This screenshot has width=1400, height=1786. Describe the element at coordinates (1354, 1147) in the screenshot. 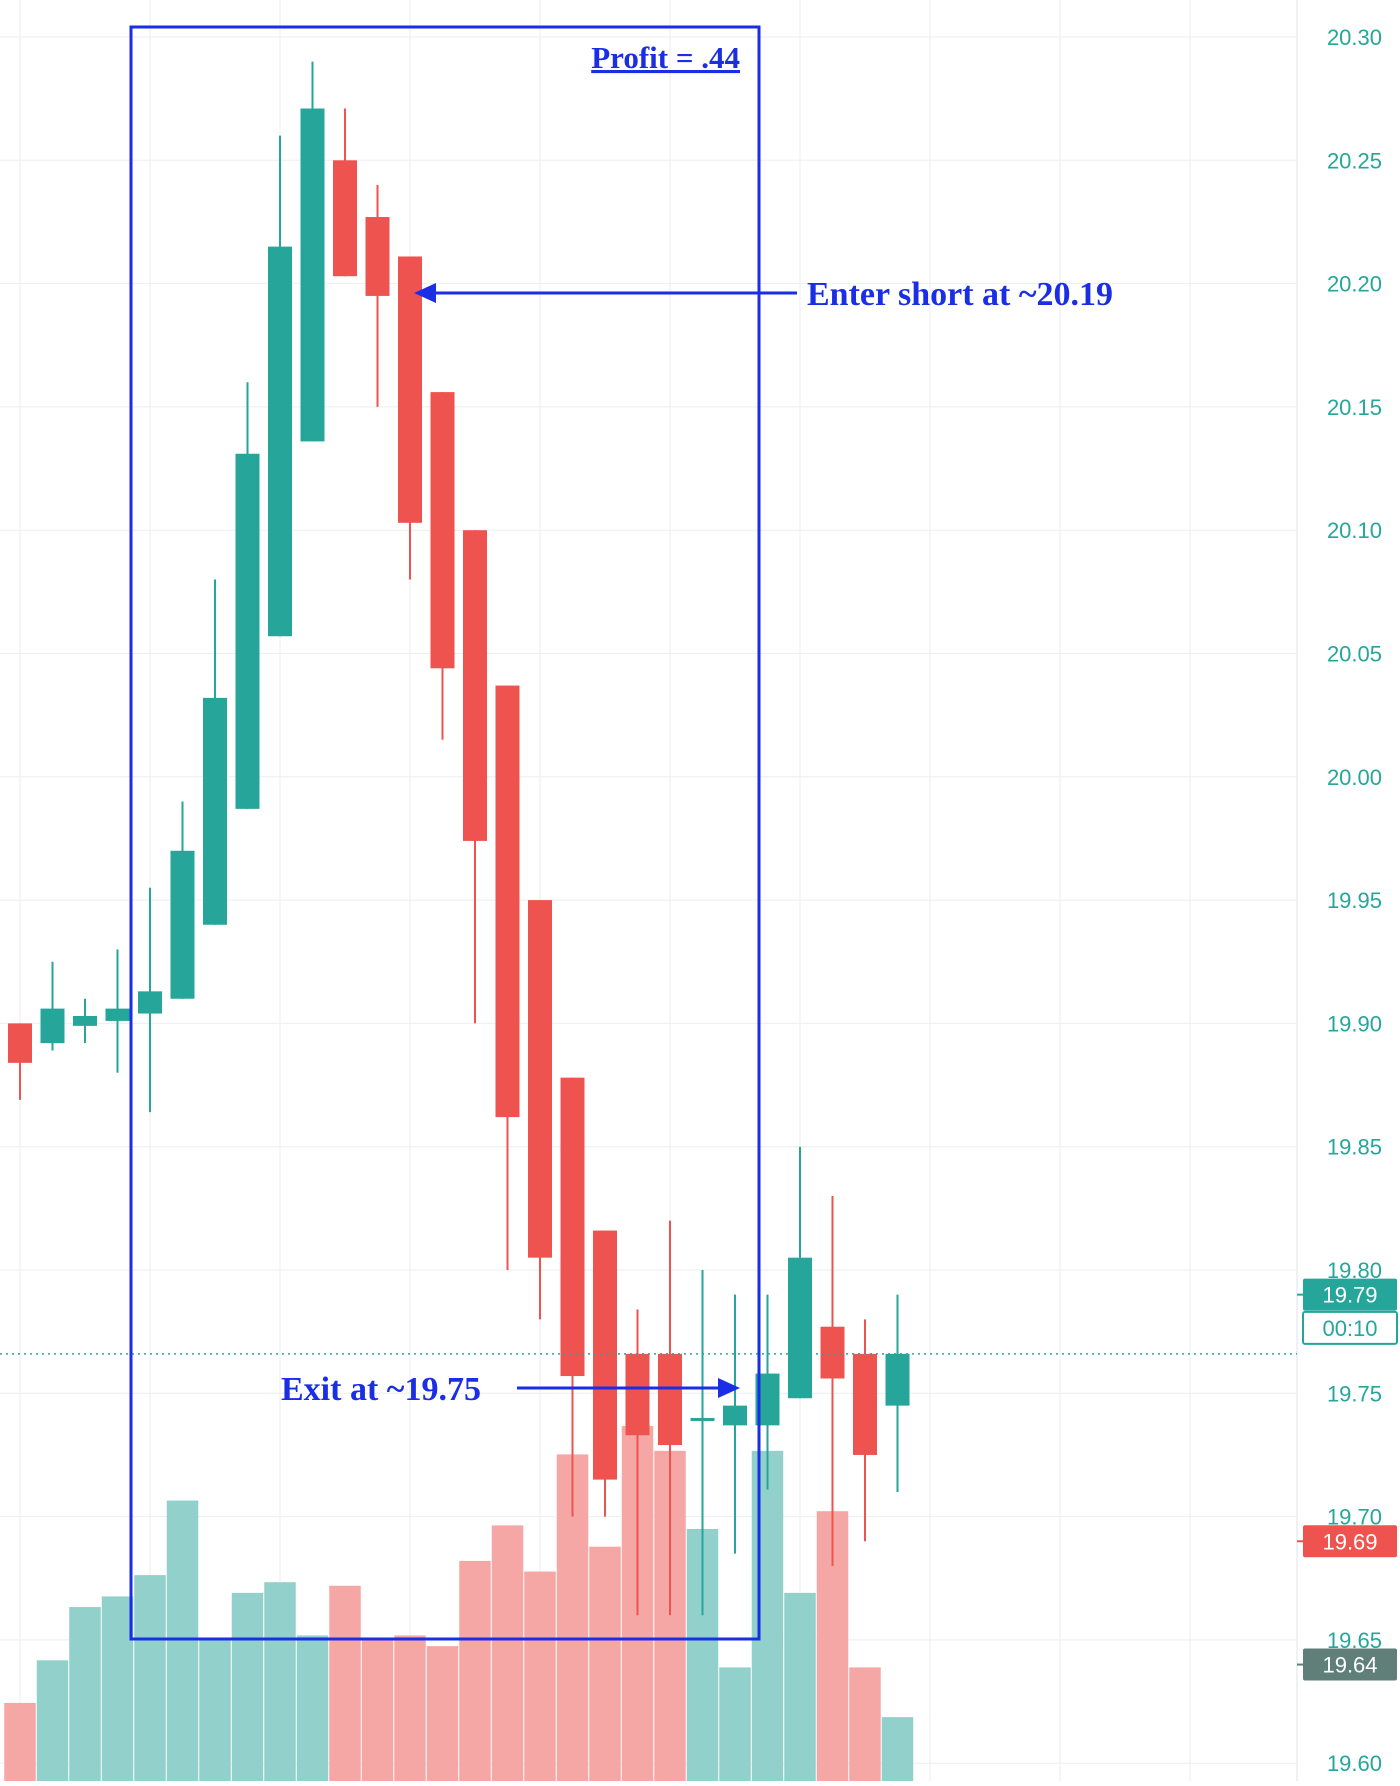

I see `axis-tick-label: 19.85` at that location.